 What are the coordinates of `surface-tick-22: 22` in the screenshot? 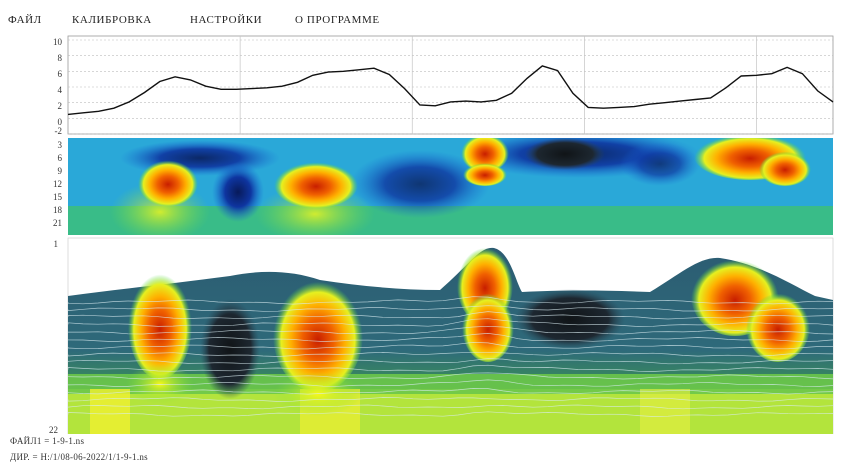 It's located at (53, 429).